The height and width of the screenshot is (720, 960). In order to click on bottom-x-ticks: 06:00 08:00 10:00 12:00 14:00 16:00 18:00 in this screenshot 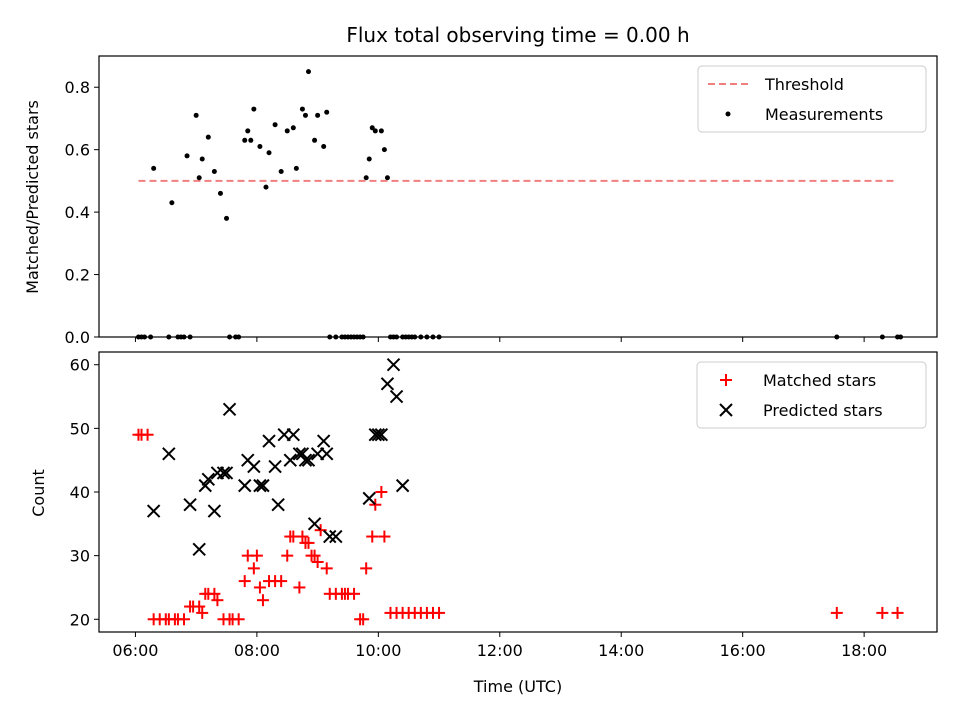, I will do `click(499, 646)`.